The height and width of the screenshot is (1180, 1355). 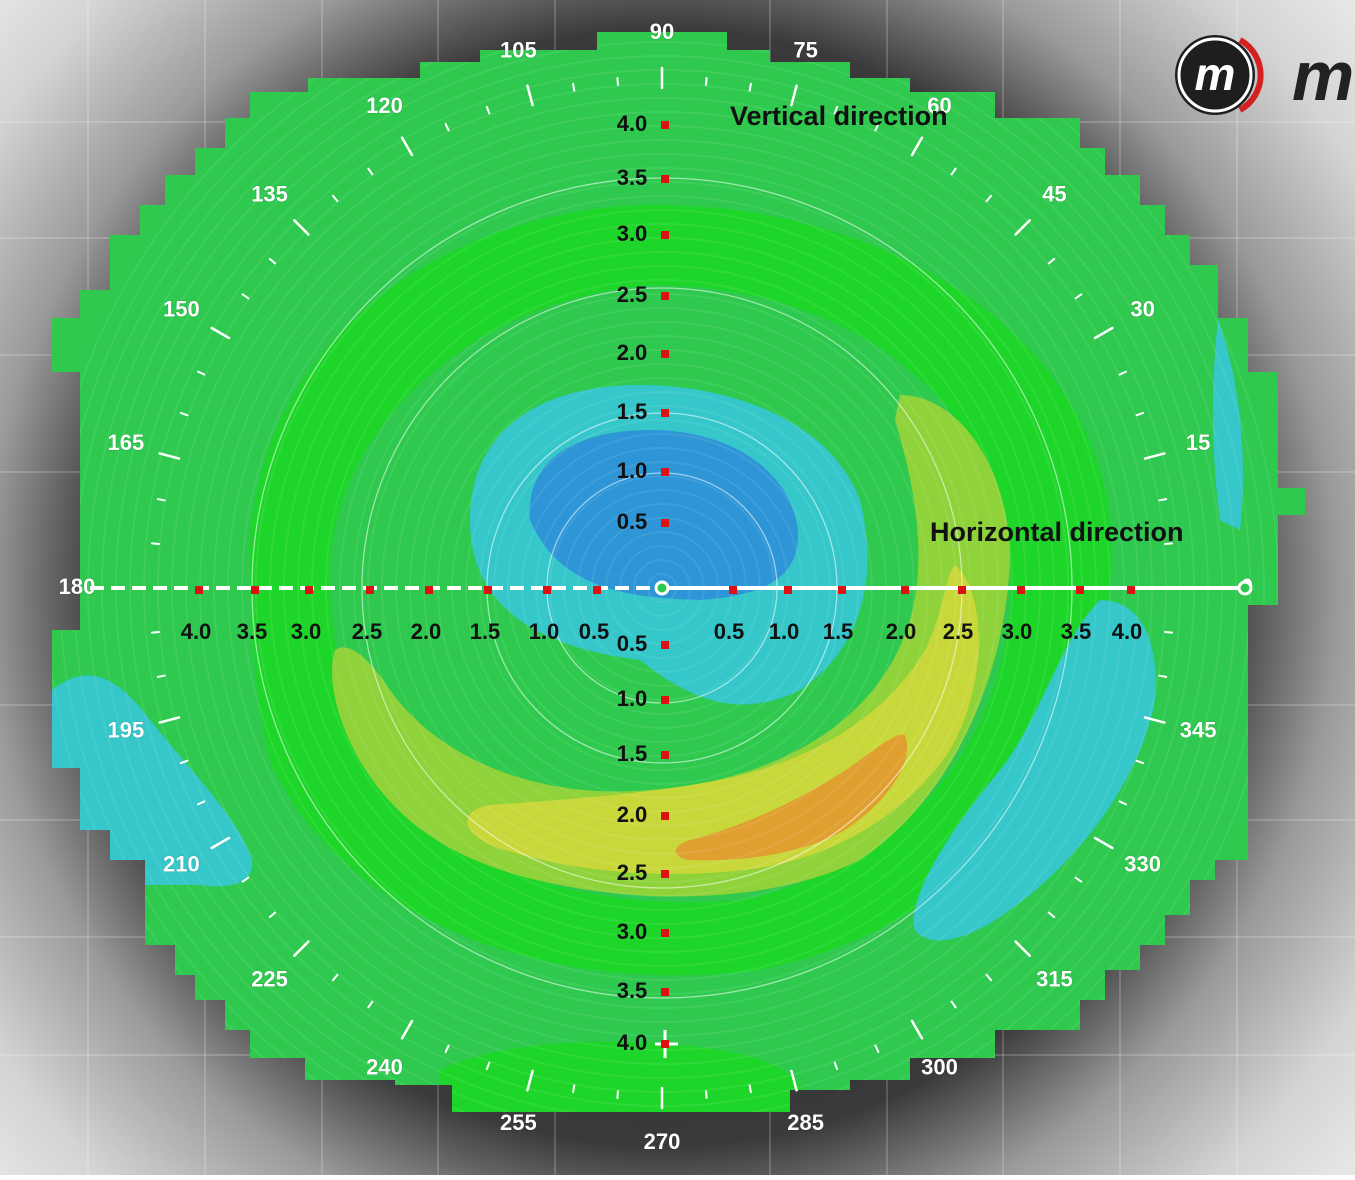 What do you see at coordinates (1127, 631) in the screenshot?
I see `horizontal-right-scale-label: 4.0` at bounding box center [1127, 631].